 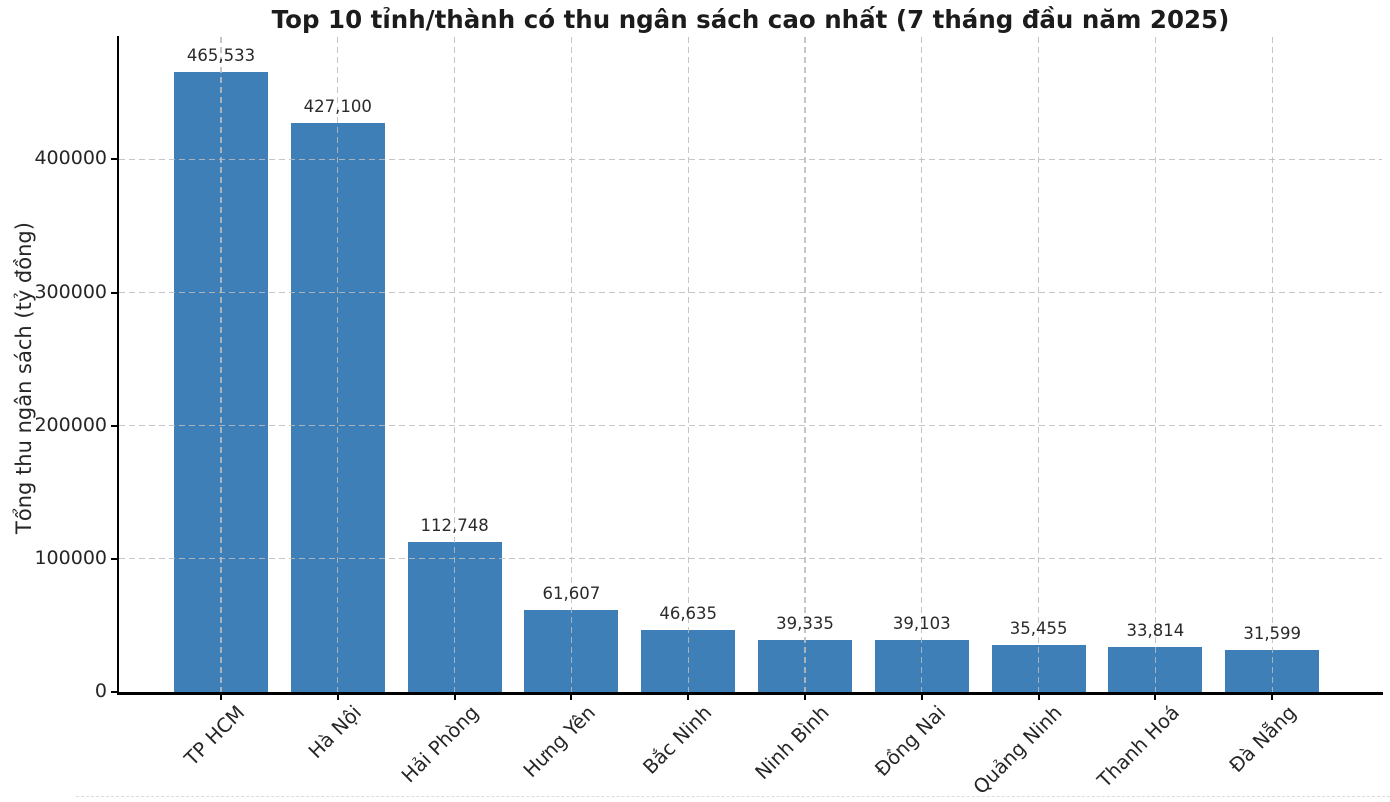 I want to click on x-tick-label: Đà Nẵng, so click(x=1262, y=739).